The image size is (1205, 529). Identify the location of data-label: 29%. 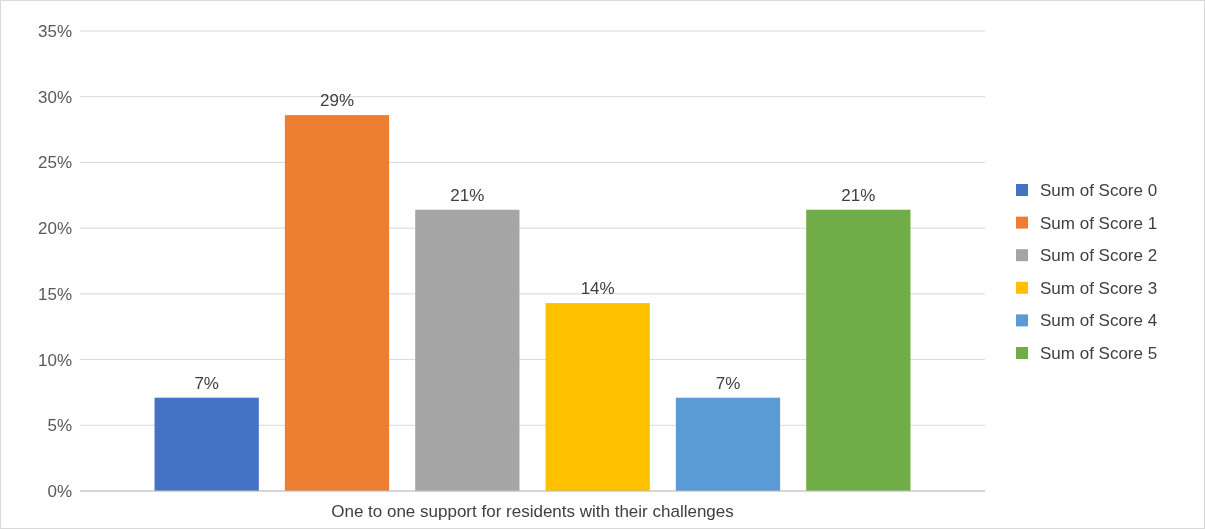
(337, 101).